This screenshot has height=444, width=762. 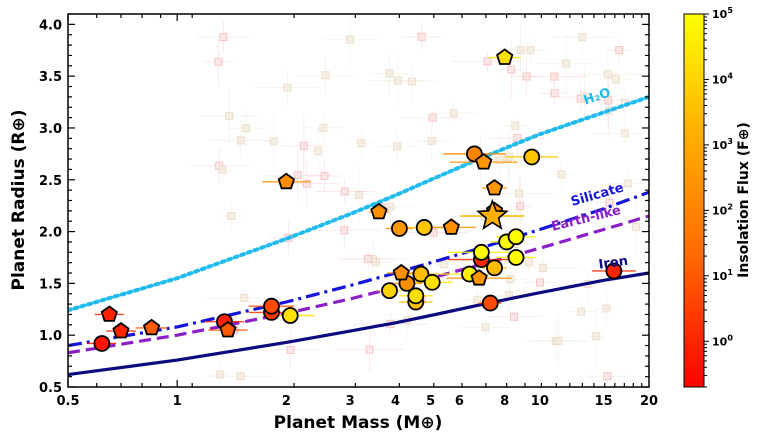 What do you see at coordinates (586, 219) in the screenshot?
I see `model-label: Earth-like` at bounding box center [586, 219].